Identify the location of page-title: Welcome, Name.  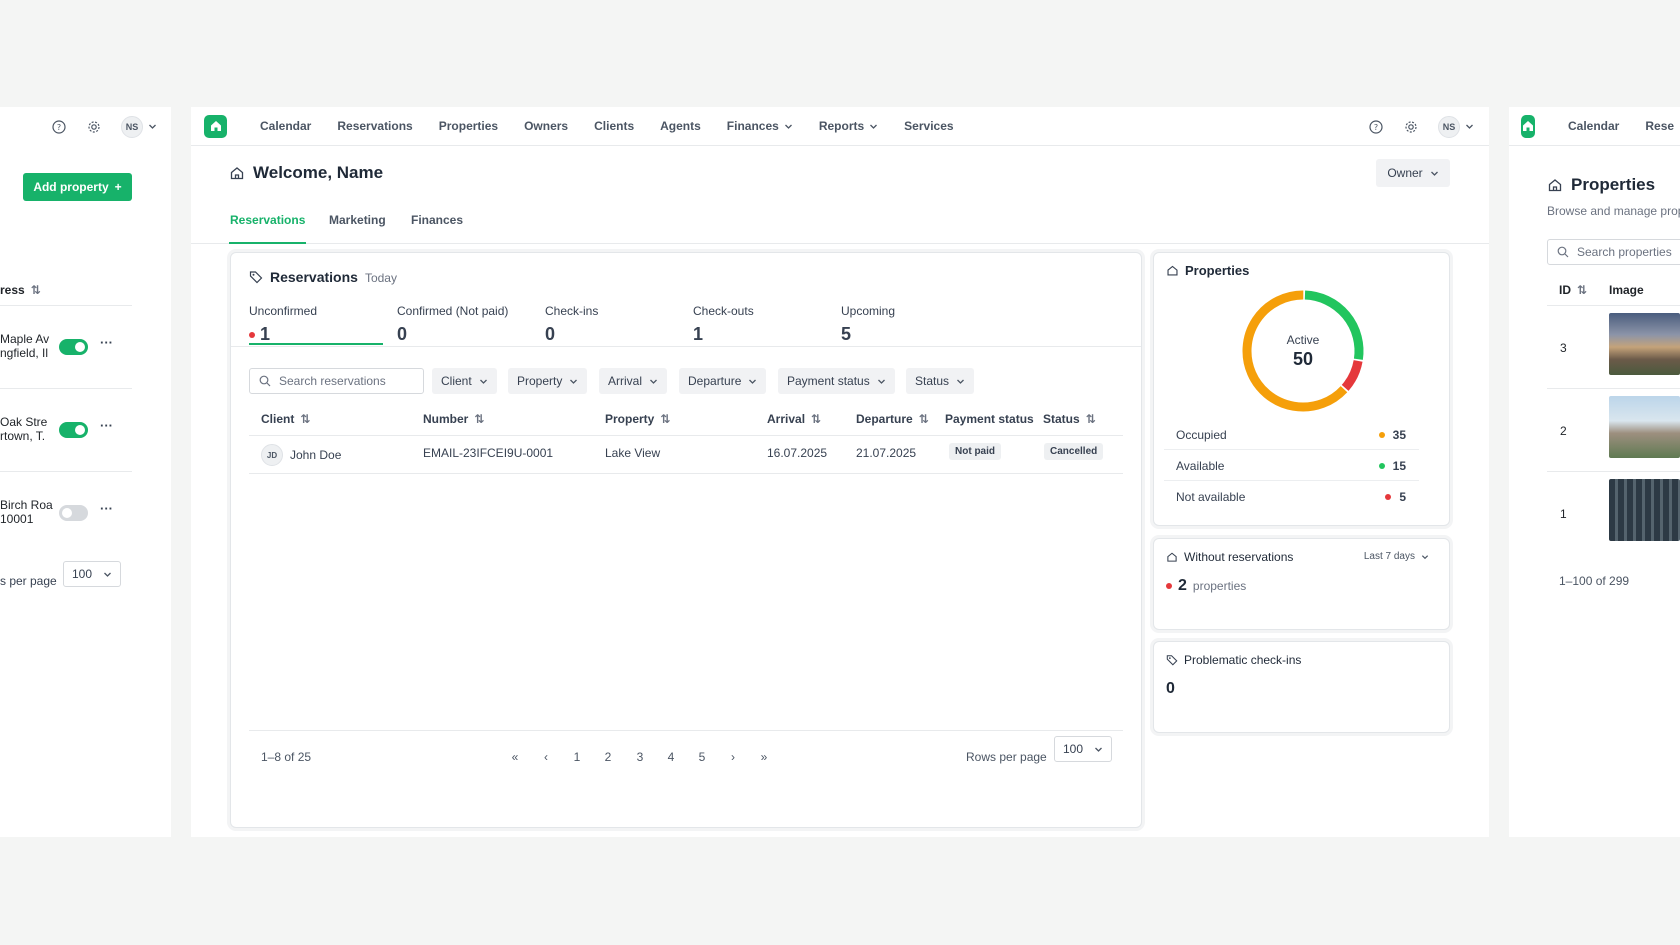
(318, 172).